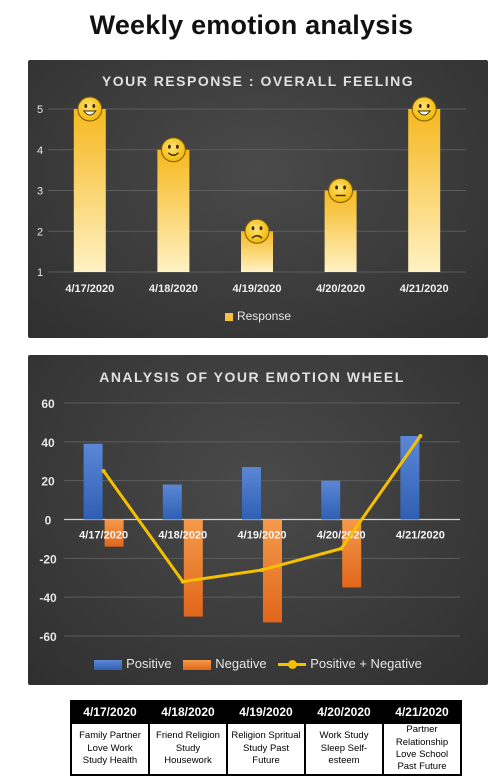 This screenshot has width=503, height=782. I want to click on y-tick-label: 3, so click(40, 192).